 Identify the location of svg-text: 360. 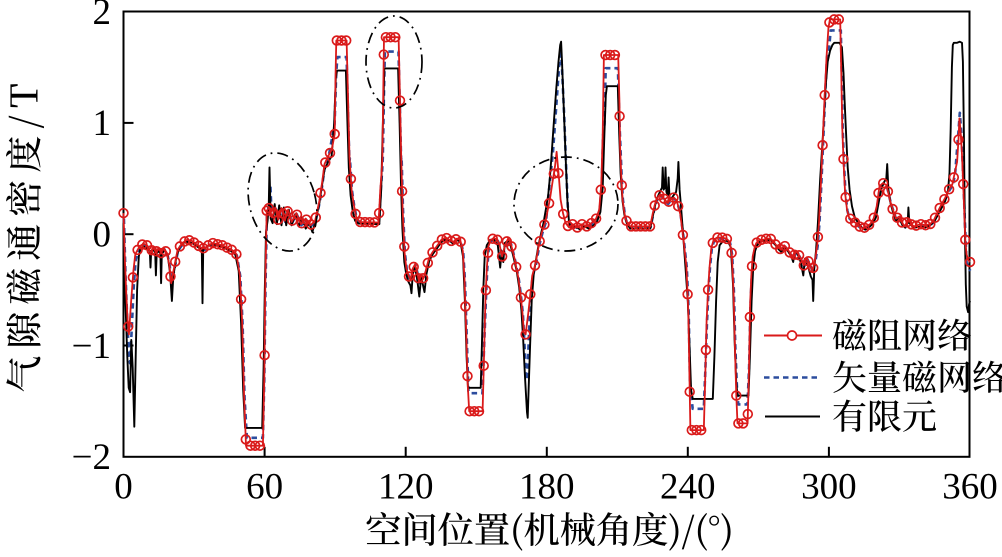
(970, 486).